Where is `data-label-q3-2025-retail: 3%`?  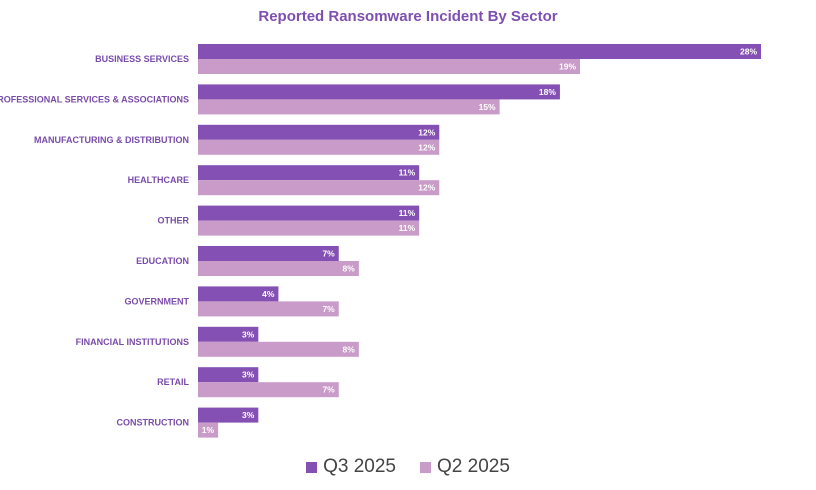
data-label-q3-2025-retail: 3% is located at coordinates (248, 375).